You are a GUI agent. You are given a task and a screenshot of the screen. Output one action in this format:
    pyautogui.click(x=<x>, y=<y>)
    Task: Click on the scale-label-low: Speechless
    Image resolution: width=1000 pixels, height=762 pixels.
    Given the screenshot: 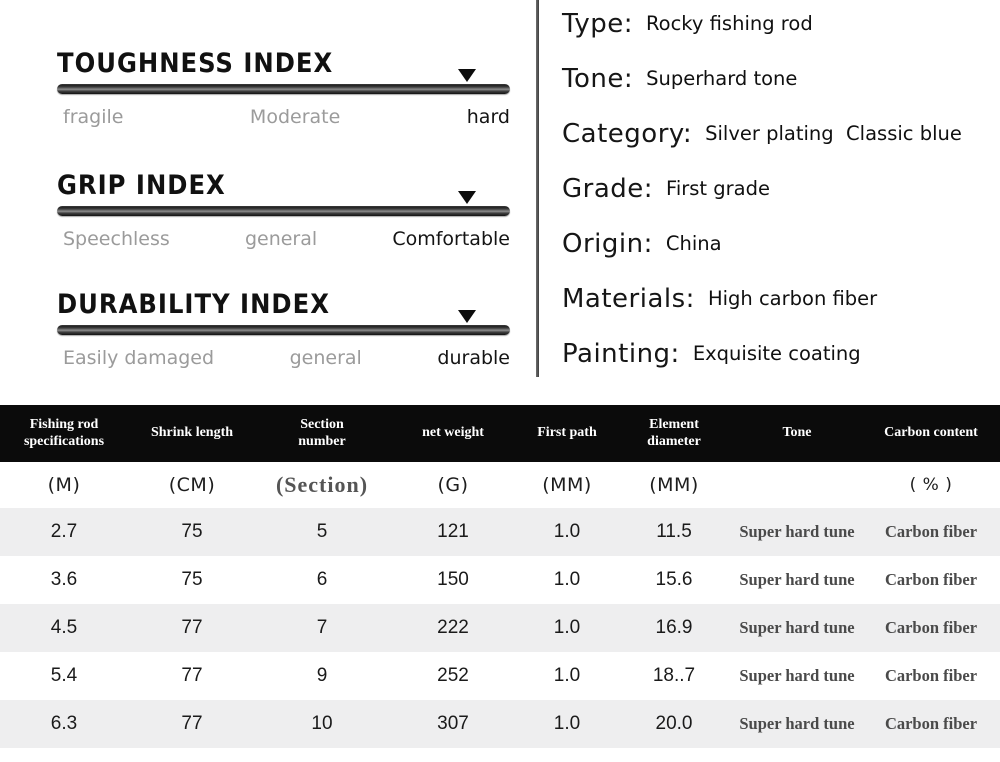 What is the action you would take?
    pyautogui.click(x=116, y=239)
    